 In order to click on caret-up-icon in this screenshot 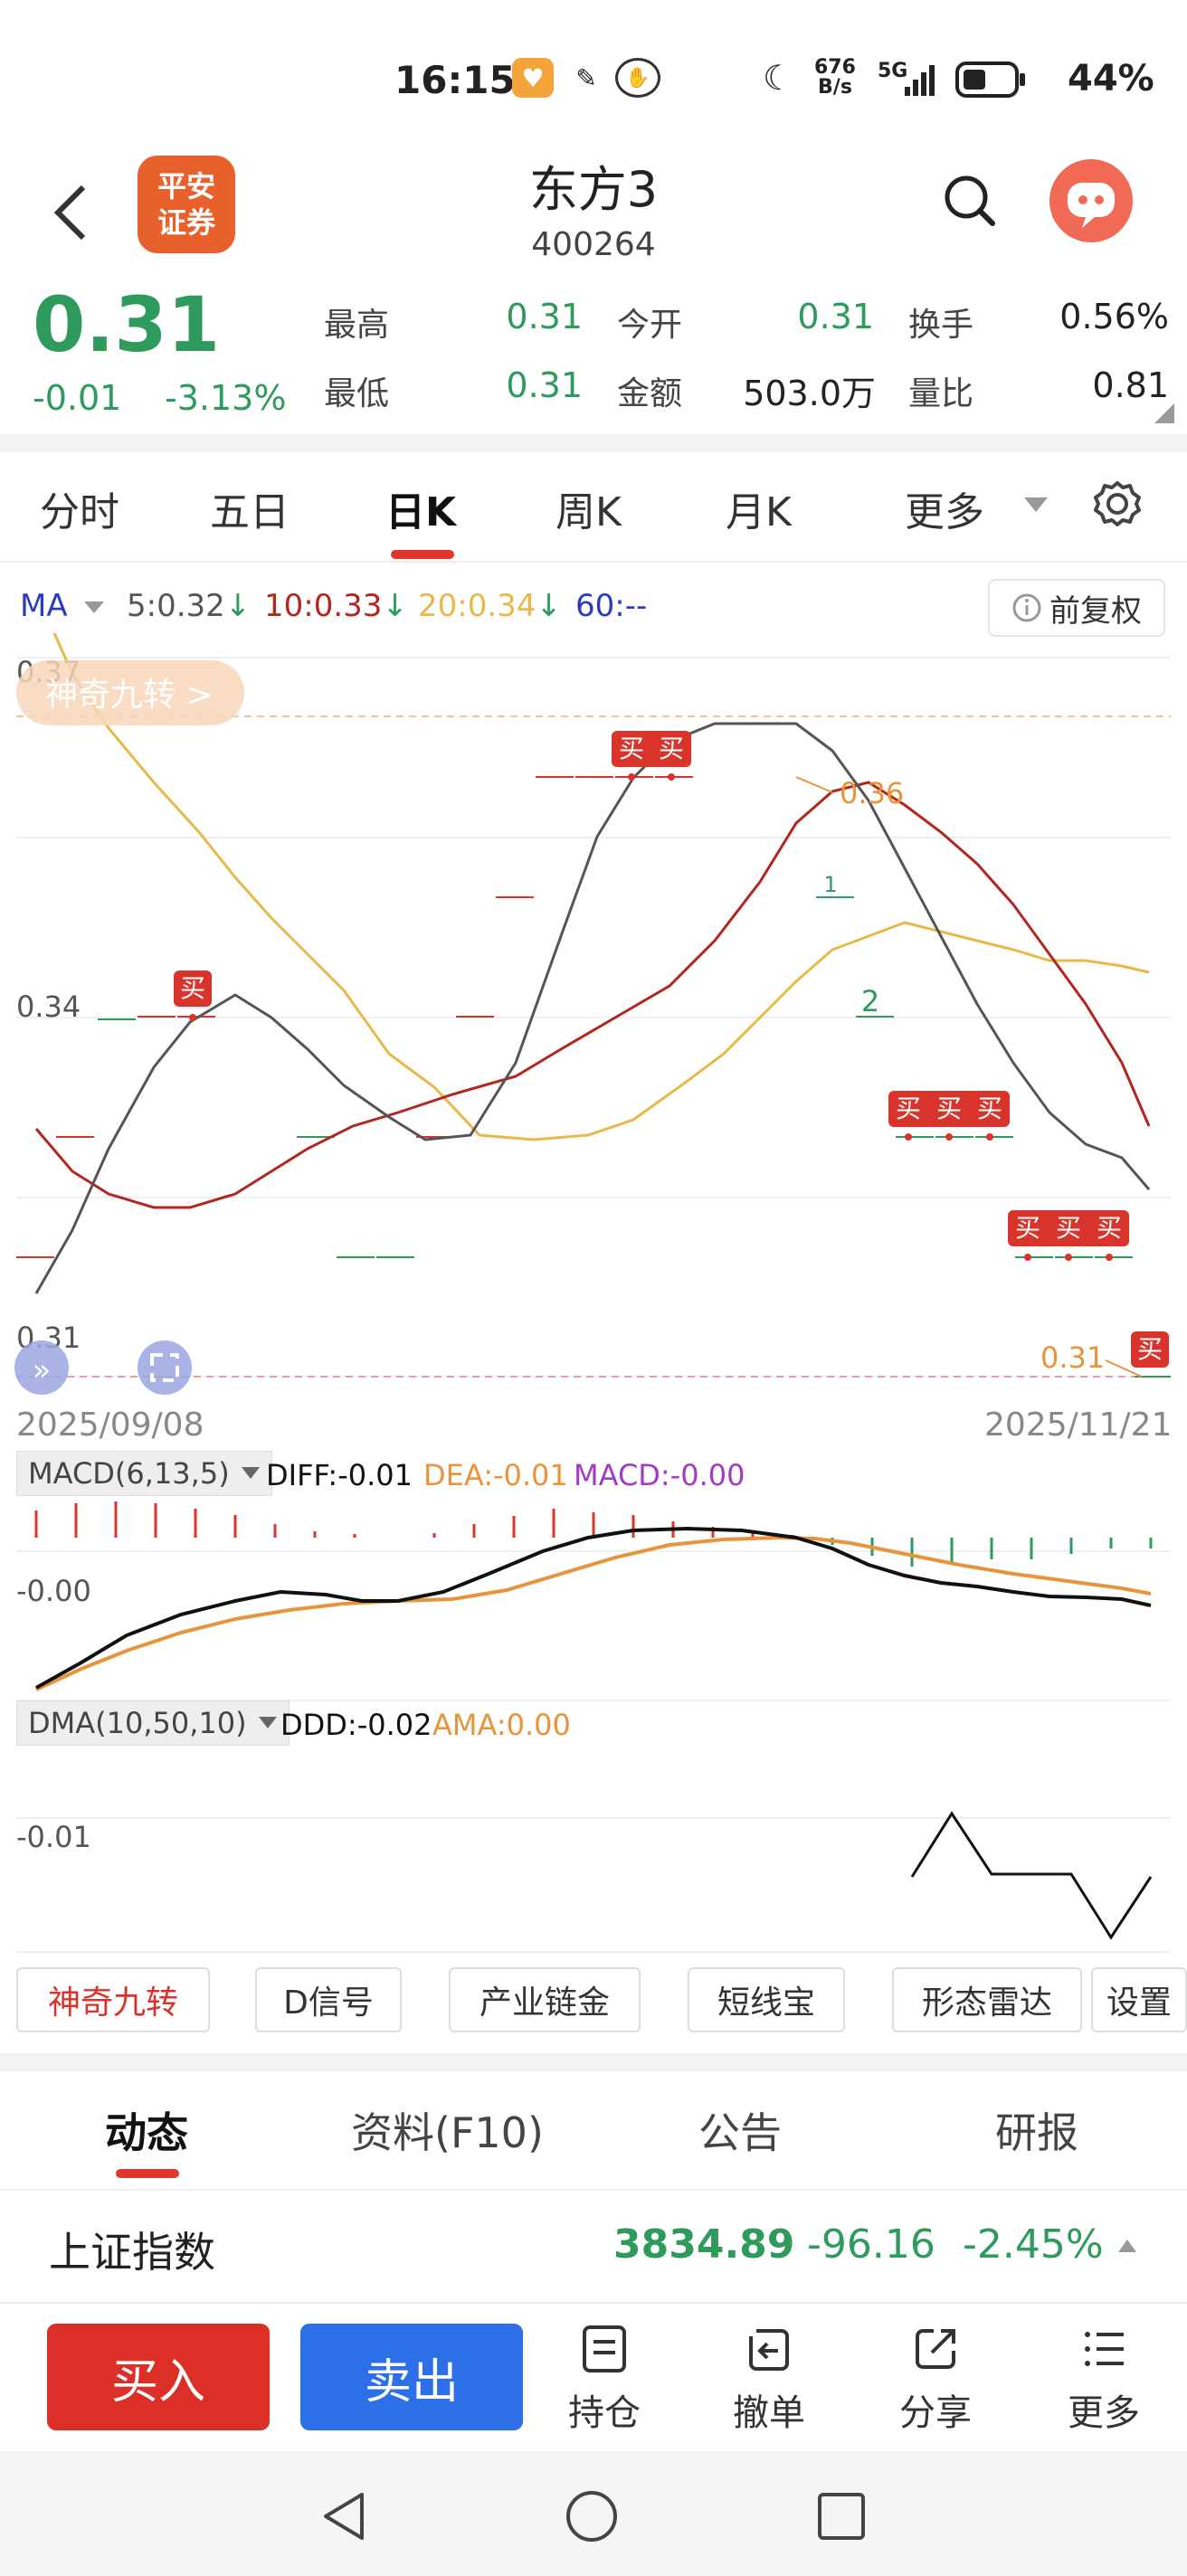, I will do `click(1127, 2246)`.